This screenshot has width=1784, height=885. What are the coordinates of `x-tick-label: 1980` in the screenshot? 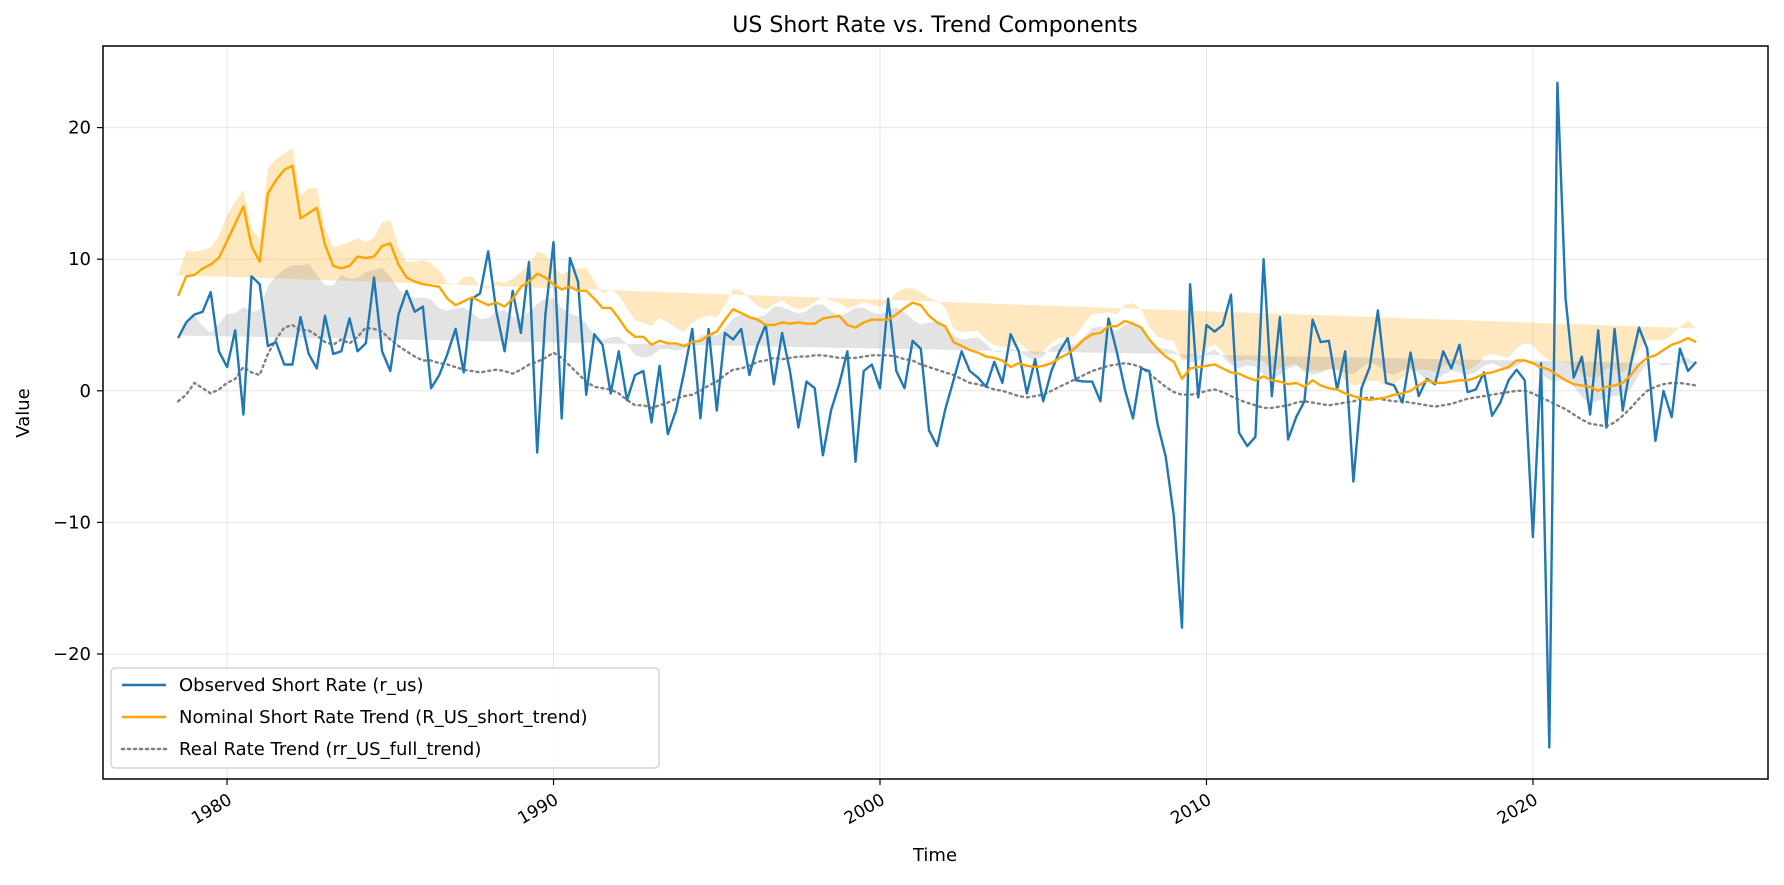 It's located at (211, 809).